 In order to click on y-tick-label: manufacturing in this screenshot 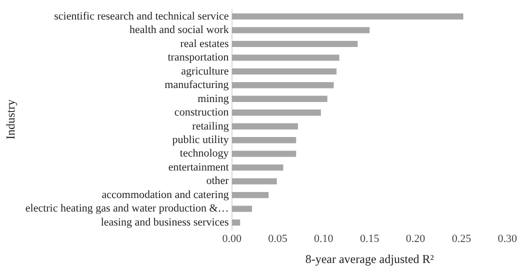, I will do `click(197, 85)`.